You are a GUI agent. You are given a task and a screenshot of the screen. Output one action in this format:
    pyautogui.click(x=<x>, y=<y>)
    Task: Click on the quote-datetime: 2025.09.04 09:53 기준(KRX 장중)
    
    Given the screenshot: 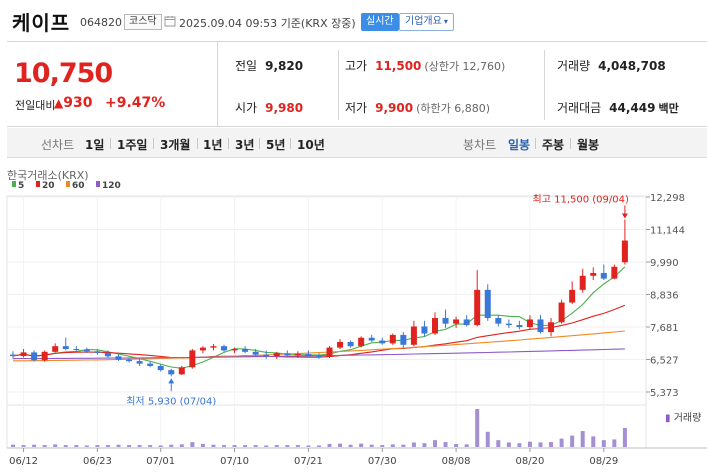 What is the action you would take?
    pyautogui.click(x=267, y=23)
    